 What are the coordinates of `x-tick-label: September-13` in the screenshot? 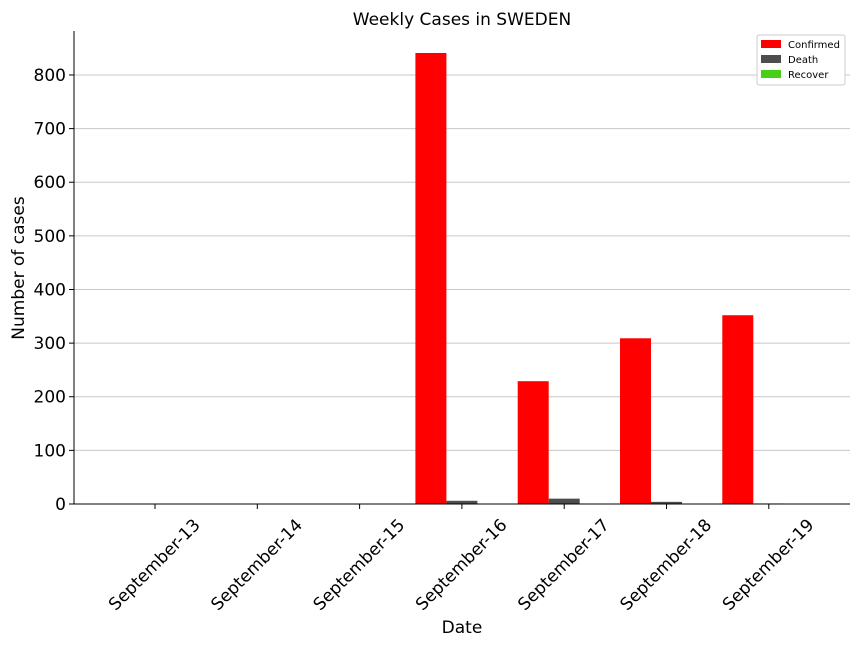 It's located at (154, 564).